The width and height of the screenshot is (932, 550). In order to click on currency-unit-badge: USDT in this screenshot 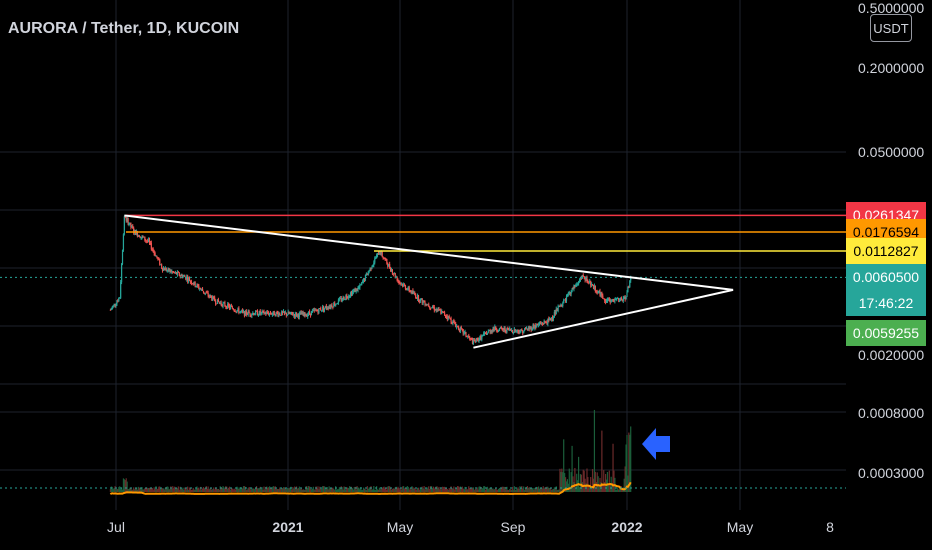, I will do `click(891, 28)`.